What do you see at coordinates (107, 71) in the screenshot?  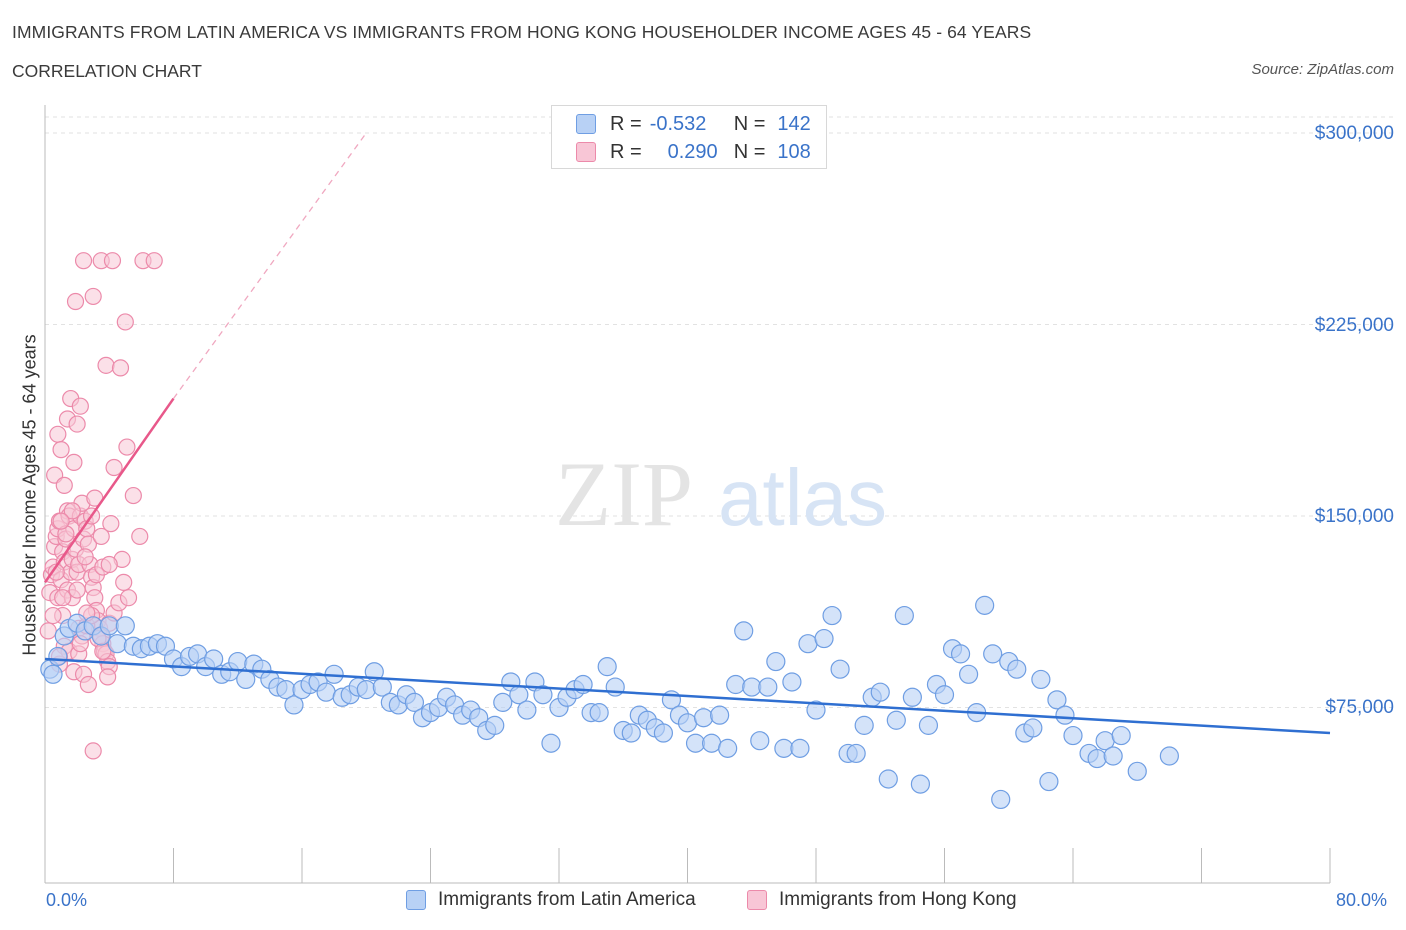 I see `chart-subtitle: CORRELATION CHART` at bounding box center [107, 71].